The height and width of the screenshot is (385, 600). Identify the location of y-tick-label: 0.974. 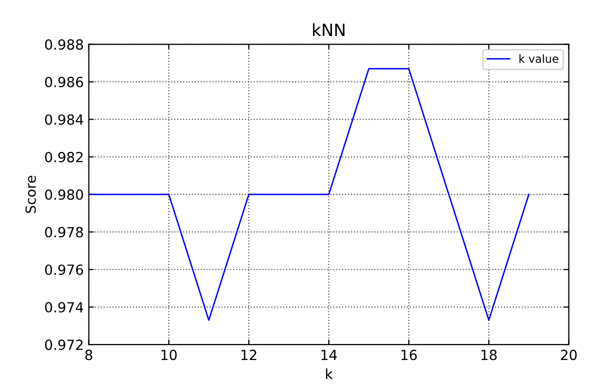
(64, 307).